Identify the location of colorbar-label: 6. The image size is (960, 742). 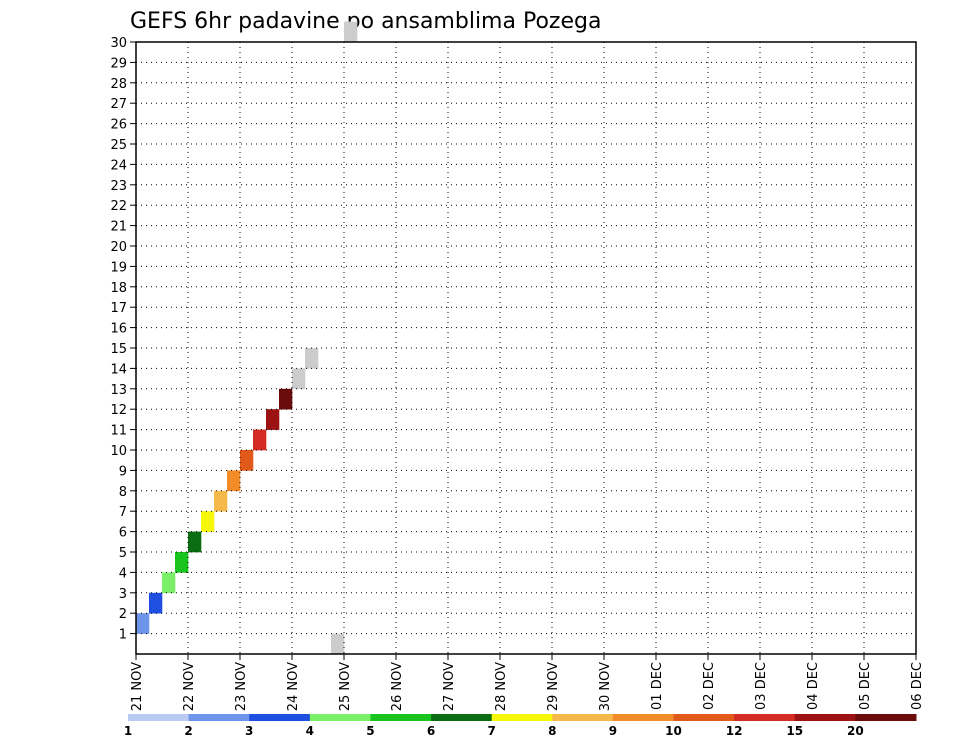
(431, 731).